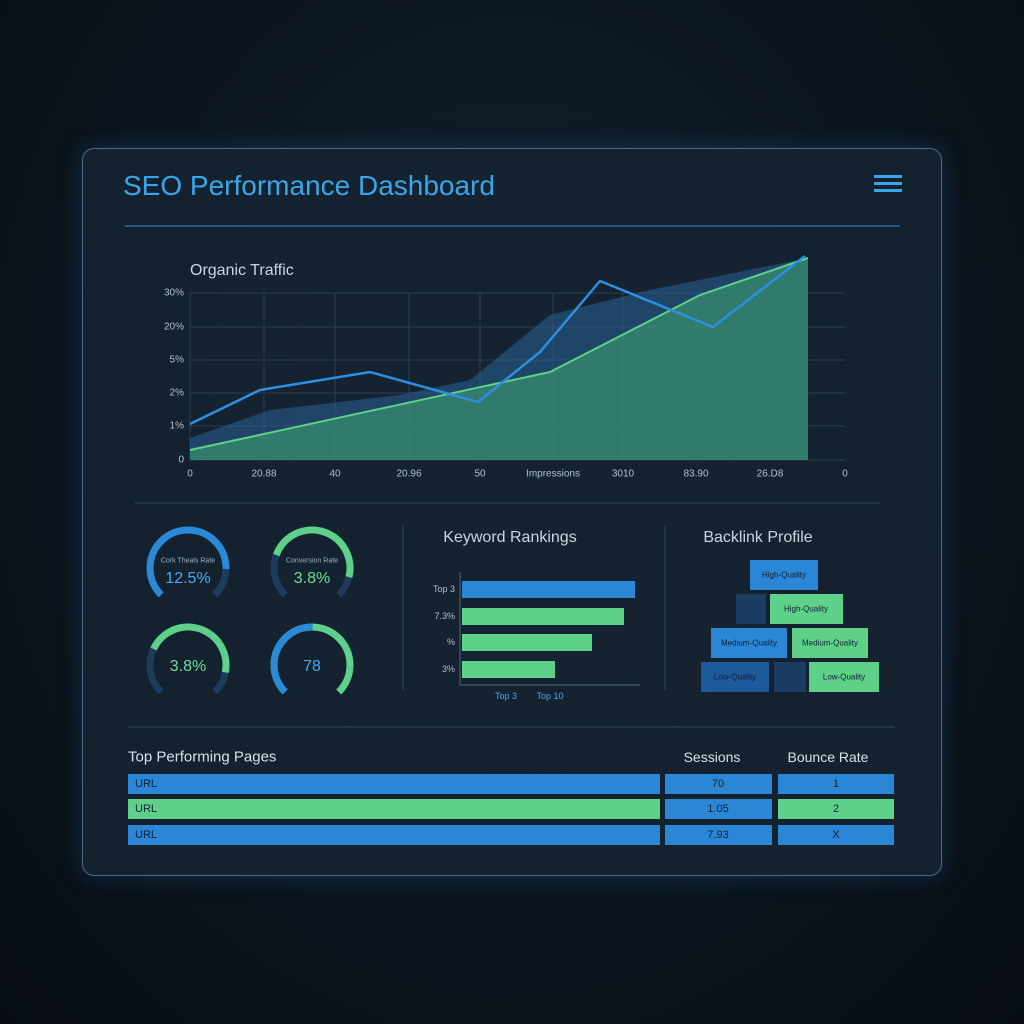 Image resolution: width=1024 pixels, height=1024 pixels. I want to click on section-title: Backlink Profile, so click(758, 537).